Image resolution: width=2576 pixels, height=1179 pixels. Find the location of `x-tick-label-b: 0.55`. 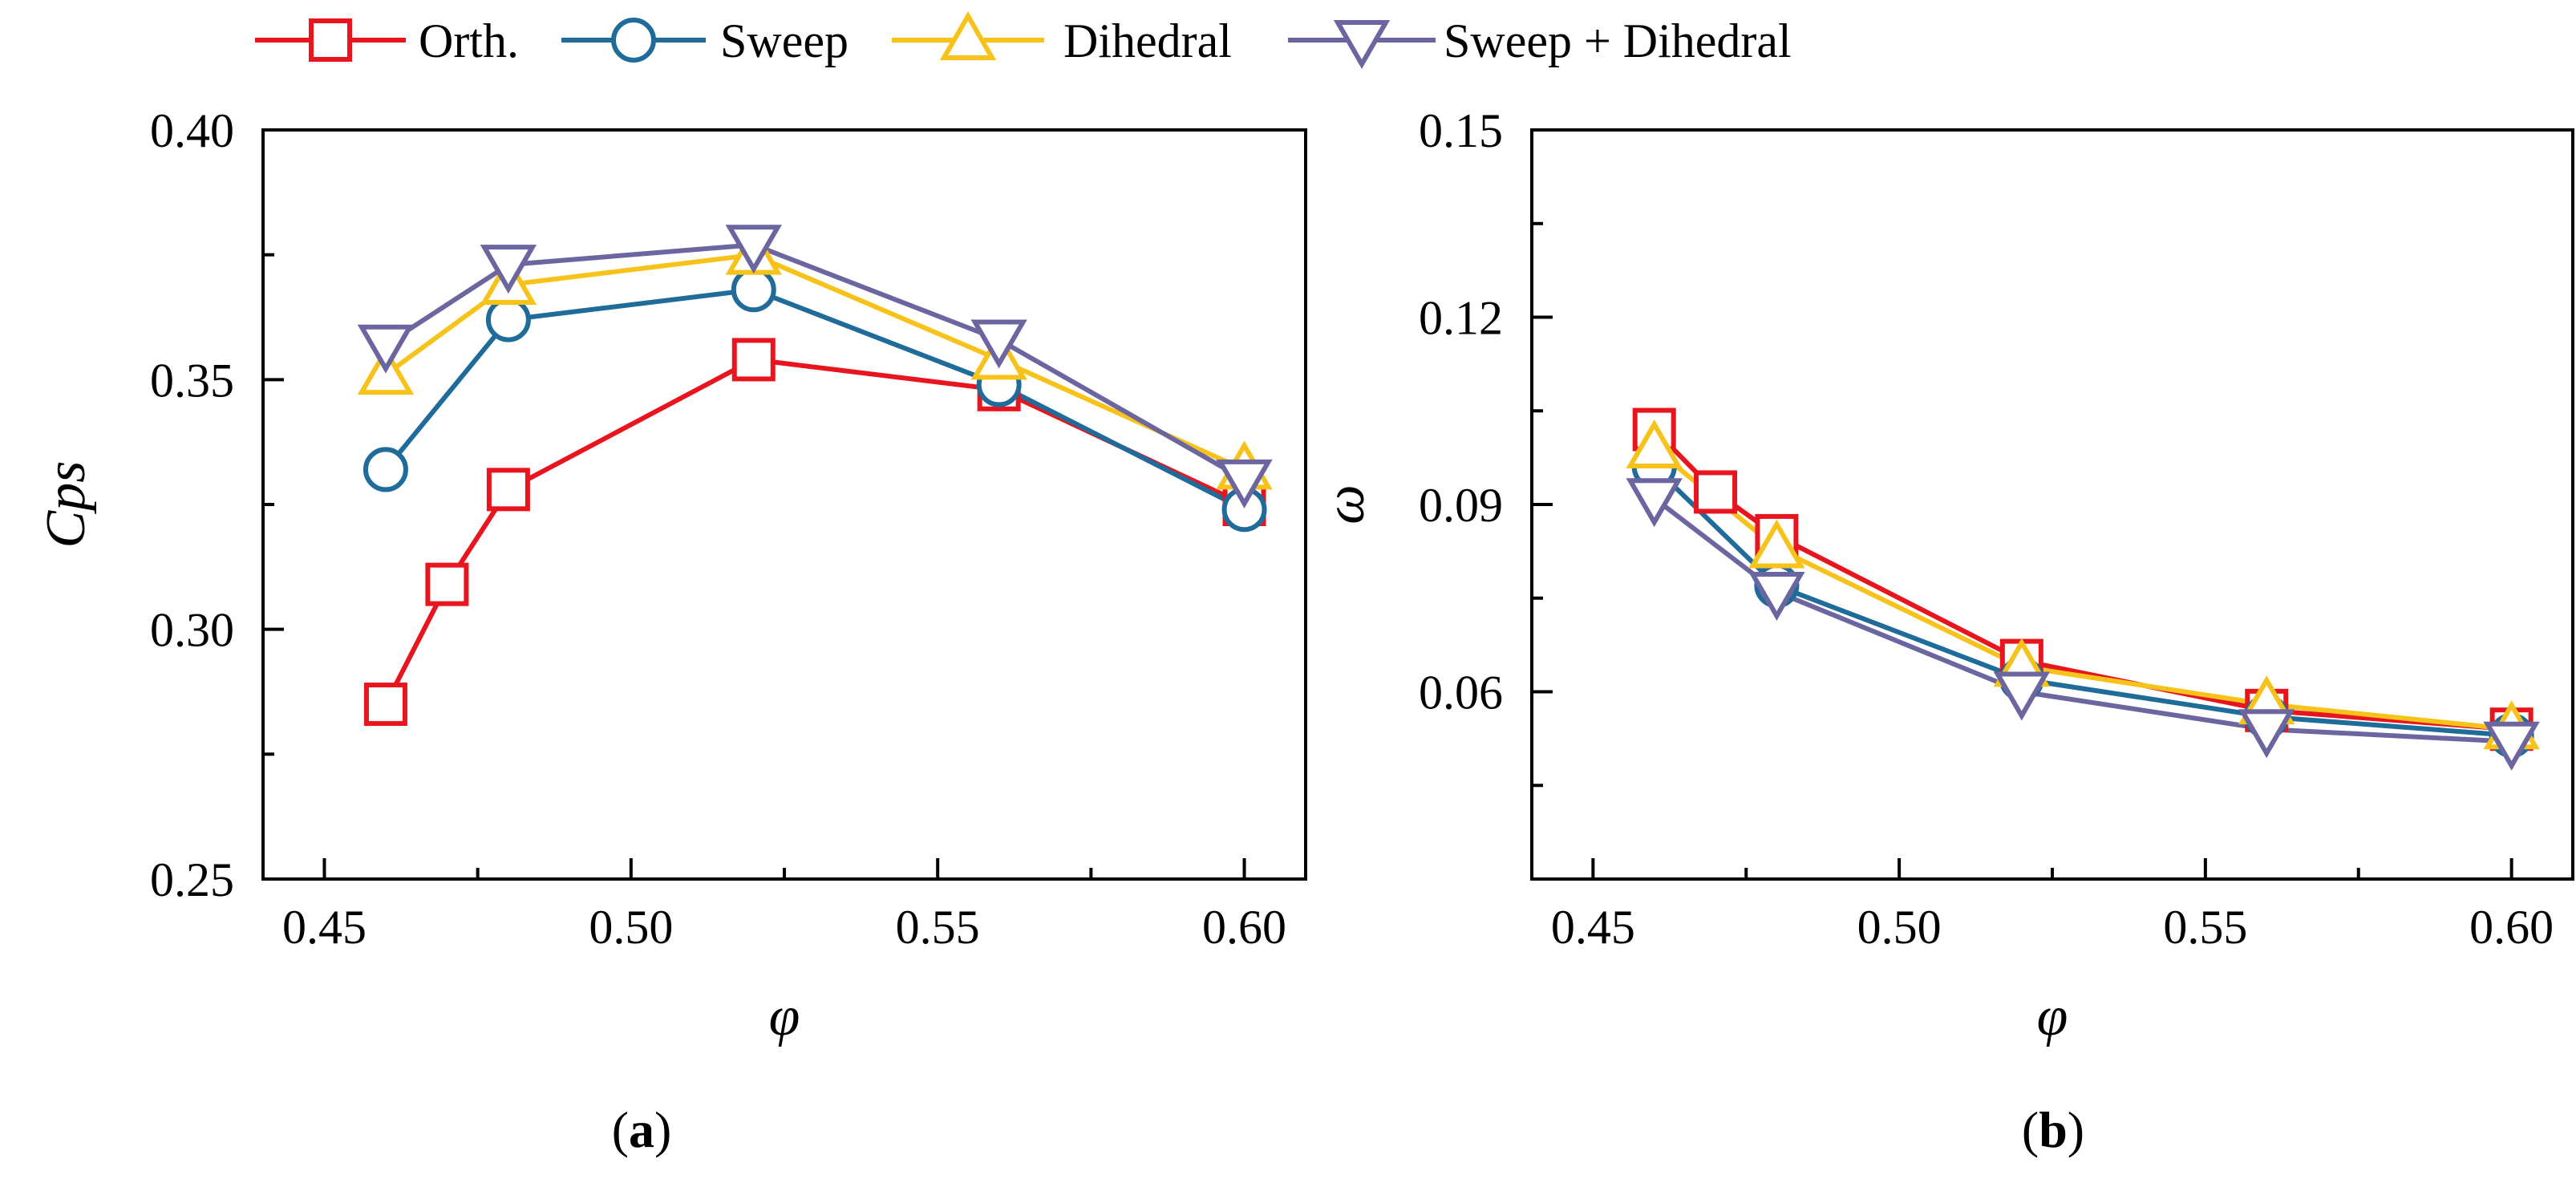

x-tick-label-b: 0.55 is located at coordinates (2205, 927).